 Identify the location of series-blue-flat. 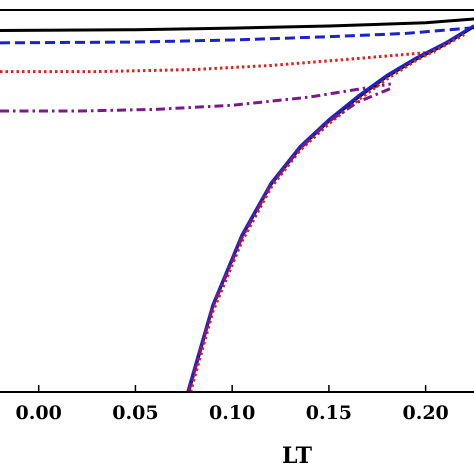
(237, 35).